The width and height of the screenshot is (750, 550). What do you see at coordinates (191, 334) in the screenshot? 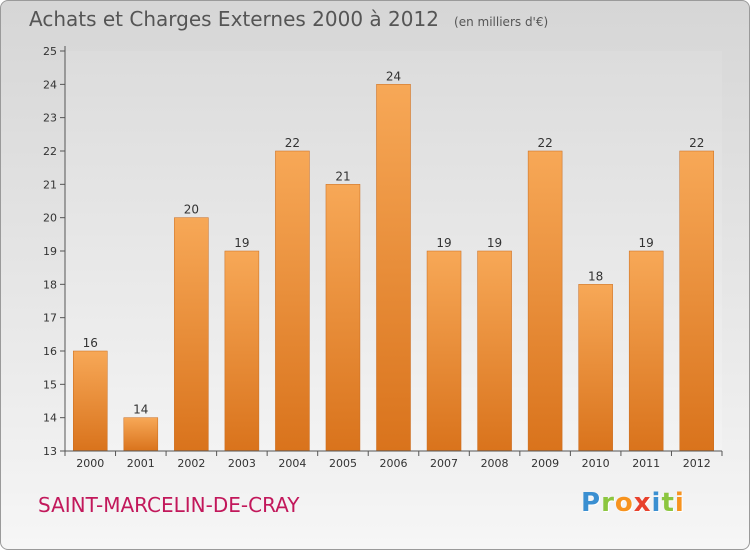
I see `bar-2002` at bounding box center [191, 334].